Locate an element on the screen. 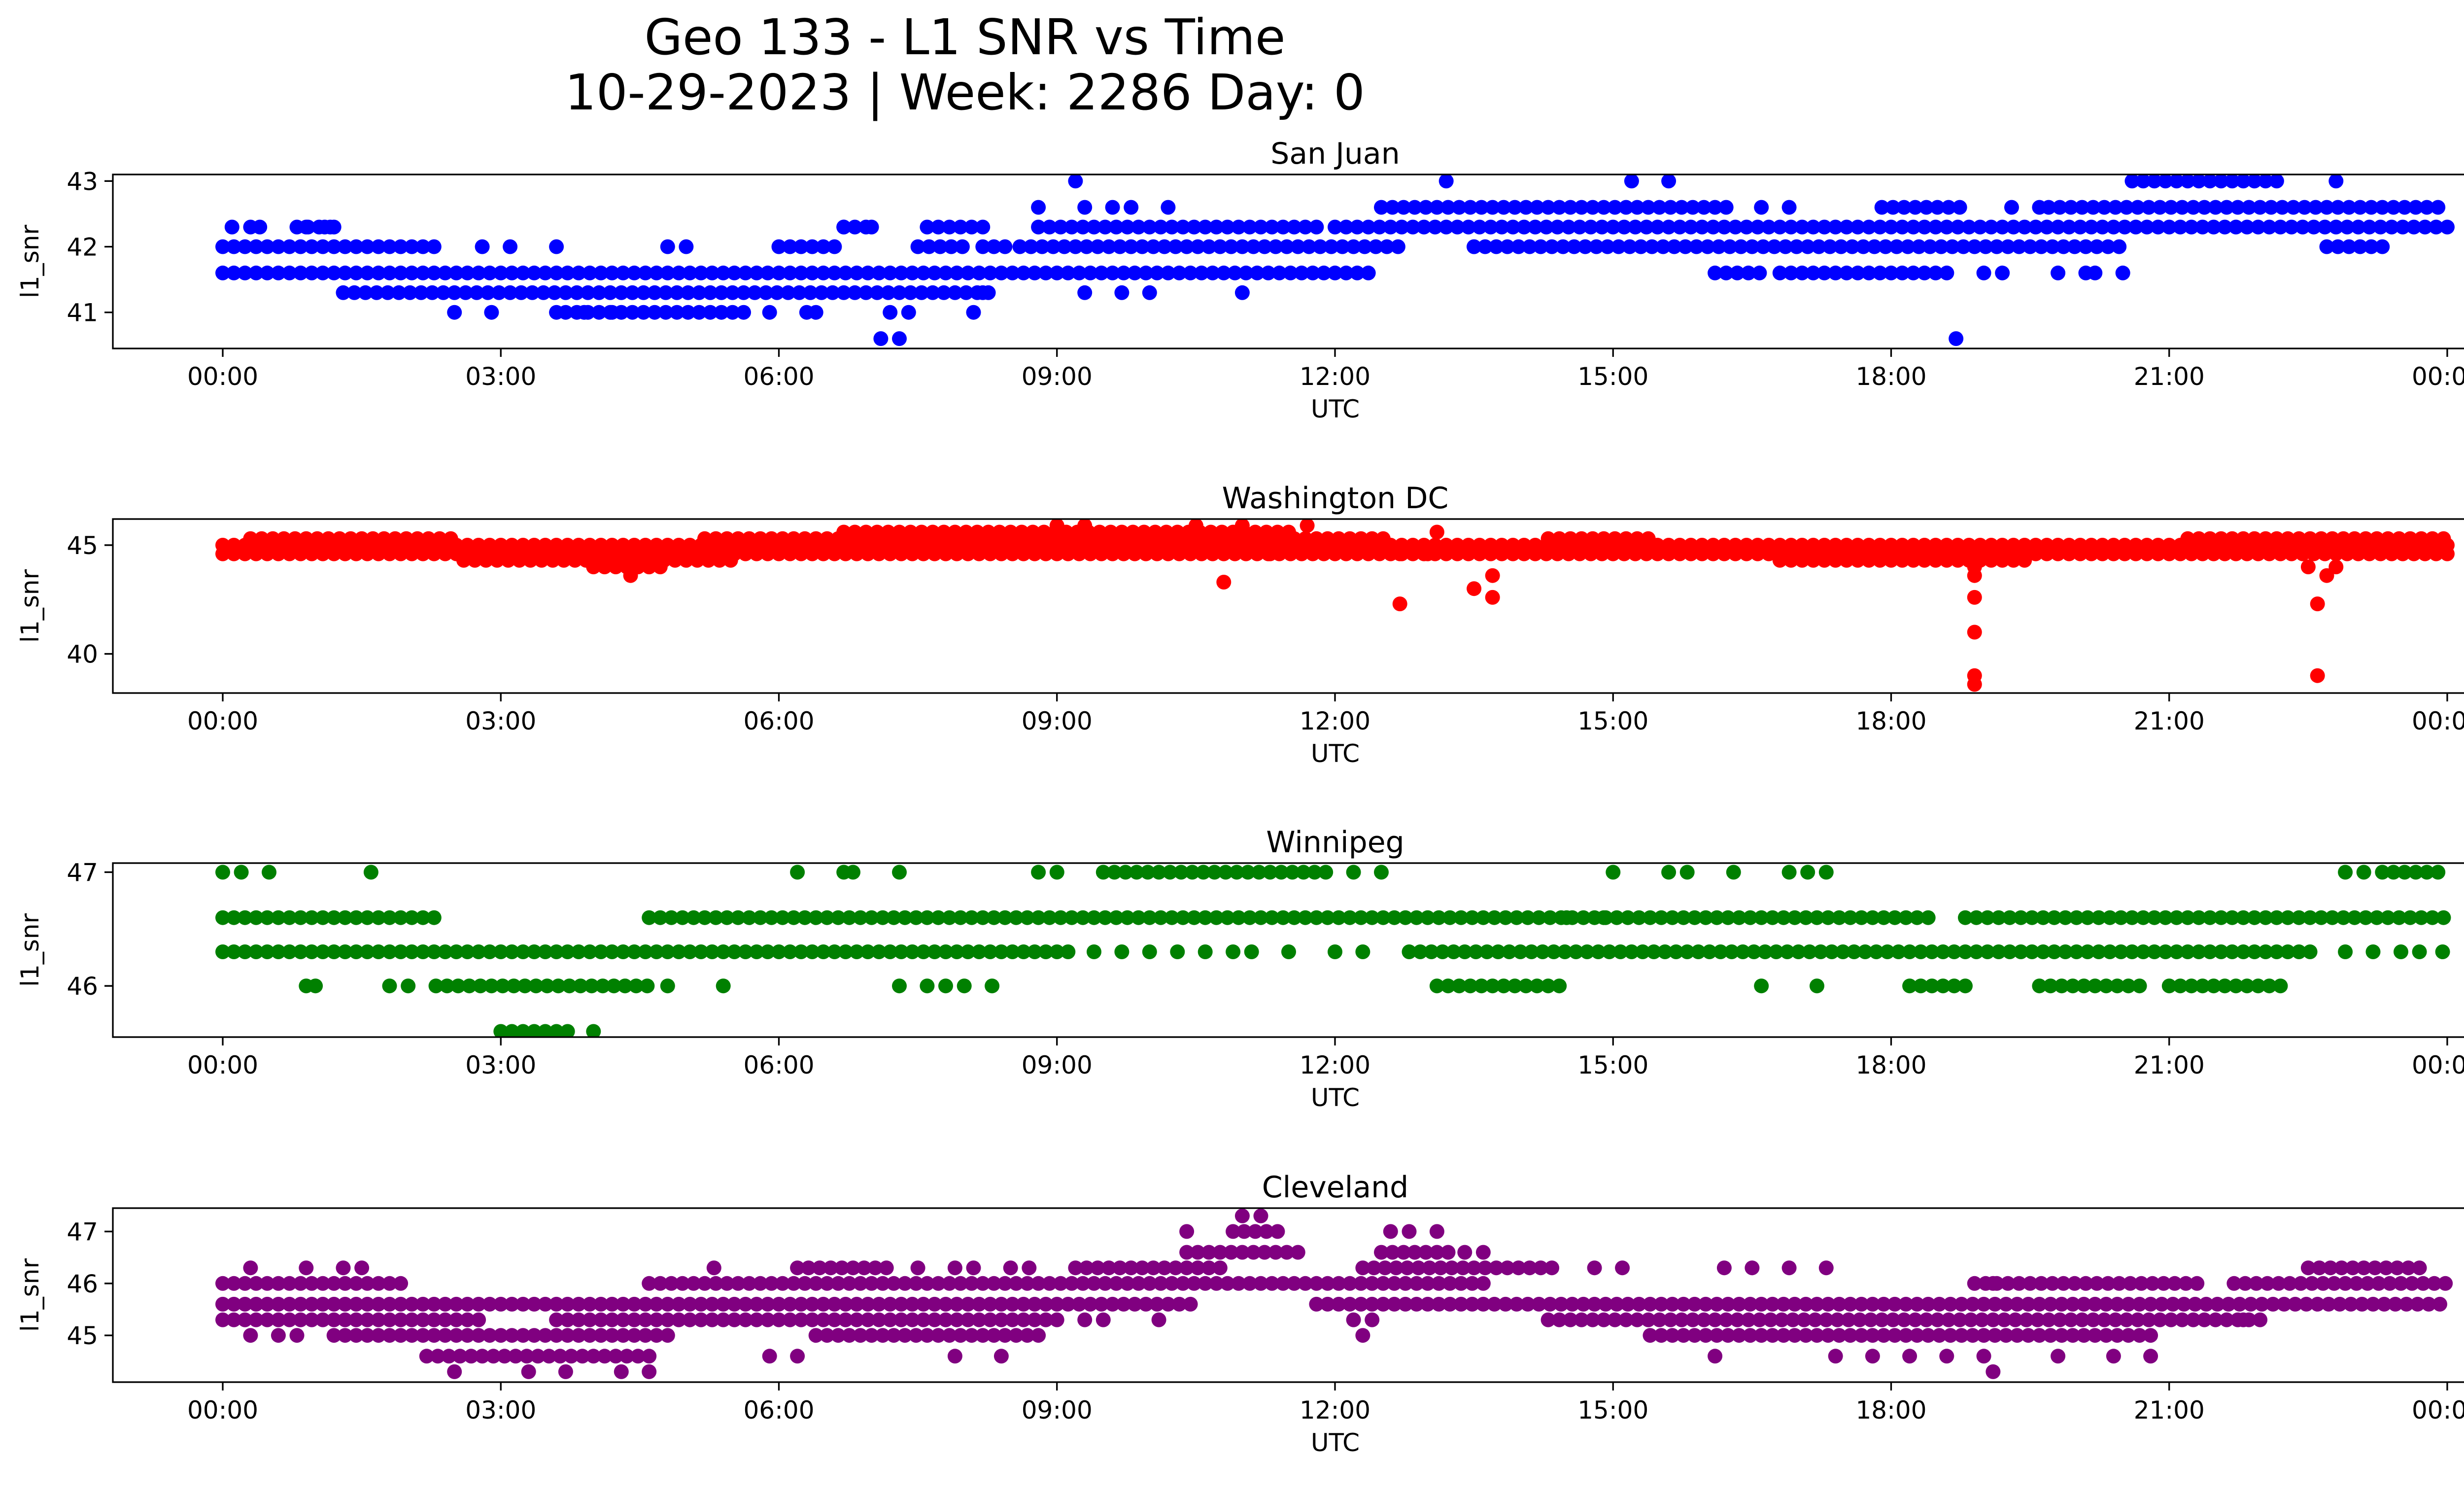 Image resolution: width=2464 pixels, height=1495 pixels. y-tick-label: 47 is located at coordinates (82, 872).